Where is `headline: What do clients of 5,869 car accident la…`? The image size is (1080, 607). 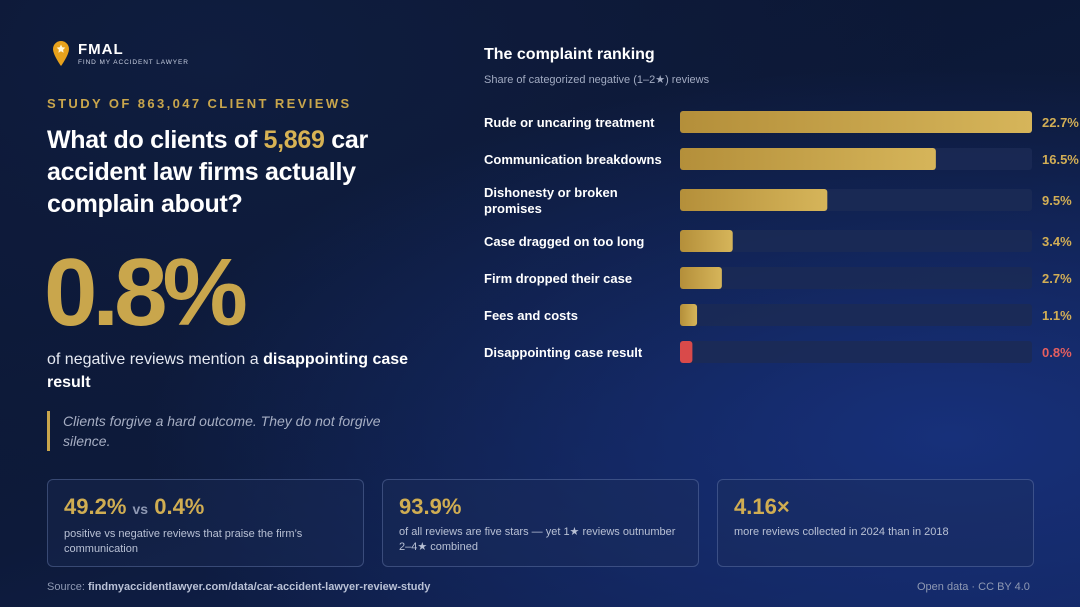 headline: What do clients of 5,869 car accident la… is located at coordinates (237, 172).